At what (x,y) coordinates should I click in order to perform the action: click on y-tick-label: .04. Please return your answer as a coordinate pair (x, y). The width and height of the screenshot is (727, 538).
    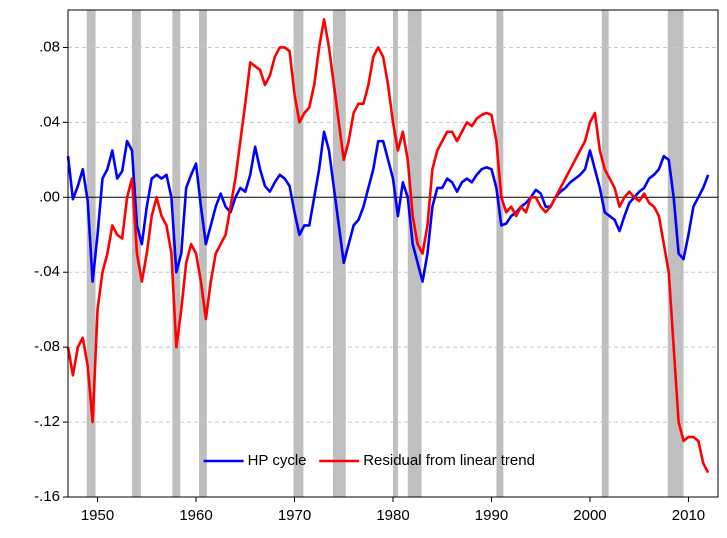
    Looking at the image, I should click on (49, 121).